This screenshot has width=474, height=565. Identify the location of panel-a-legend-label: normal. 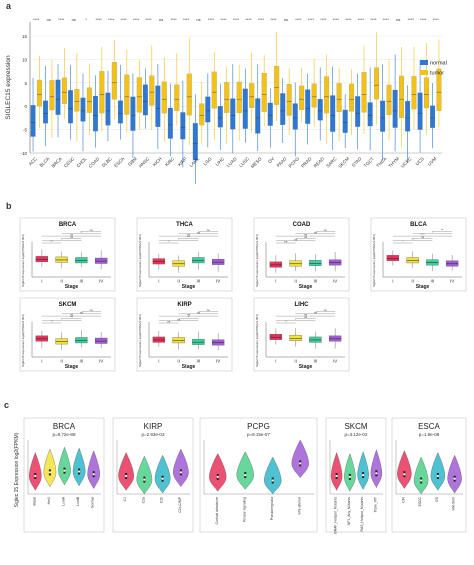
(438, 64).